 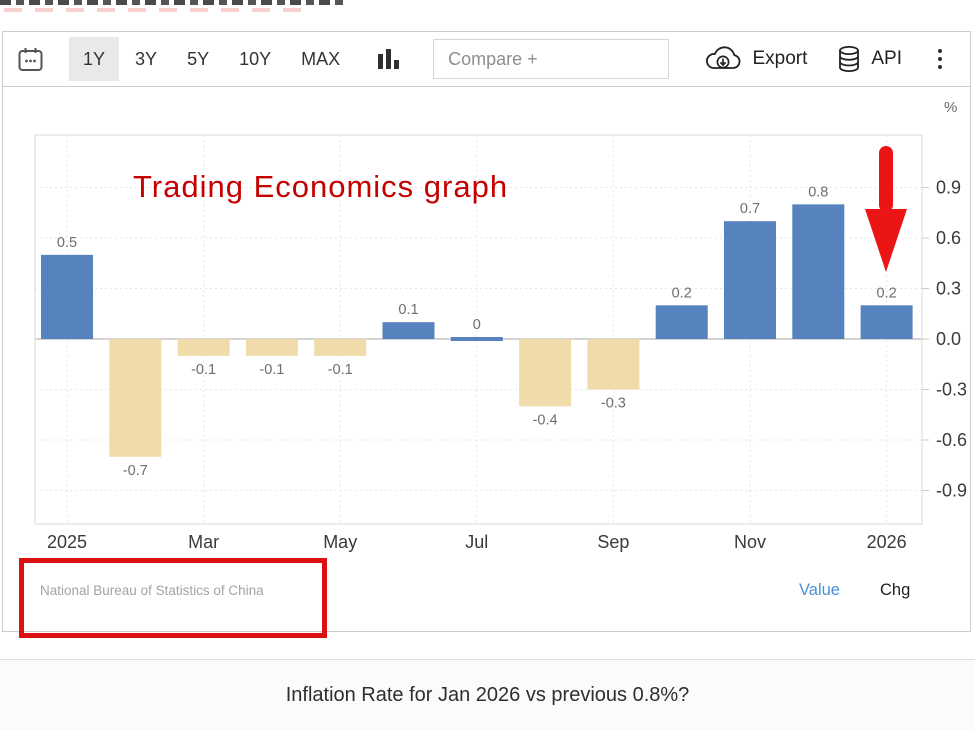 I want to click on red-highlight-box, so click(x=173, y=598).